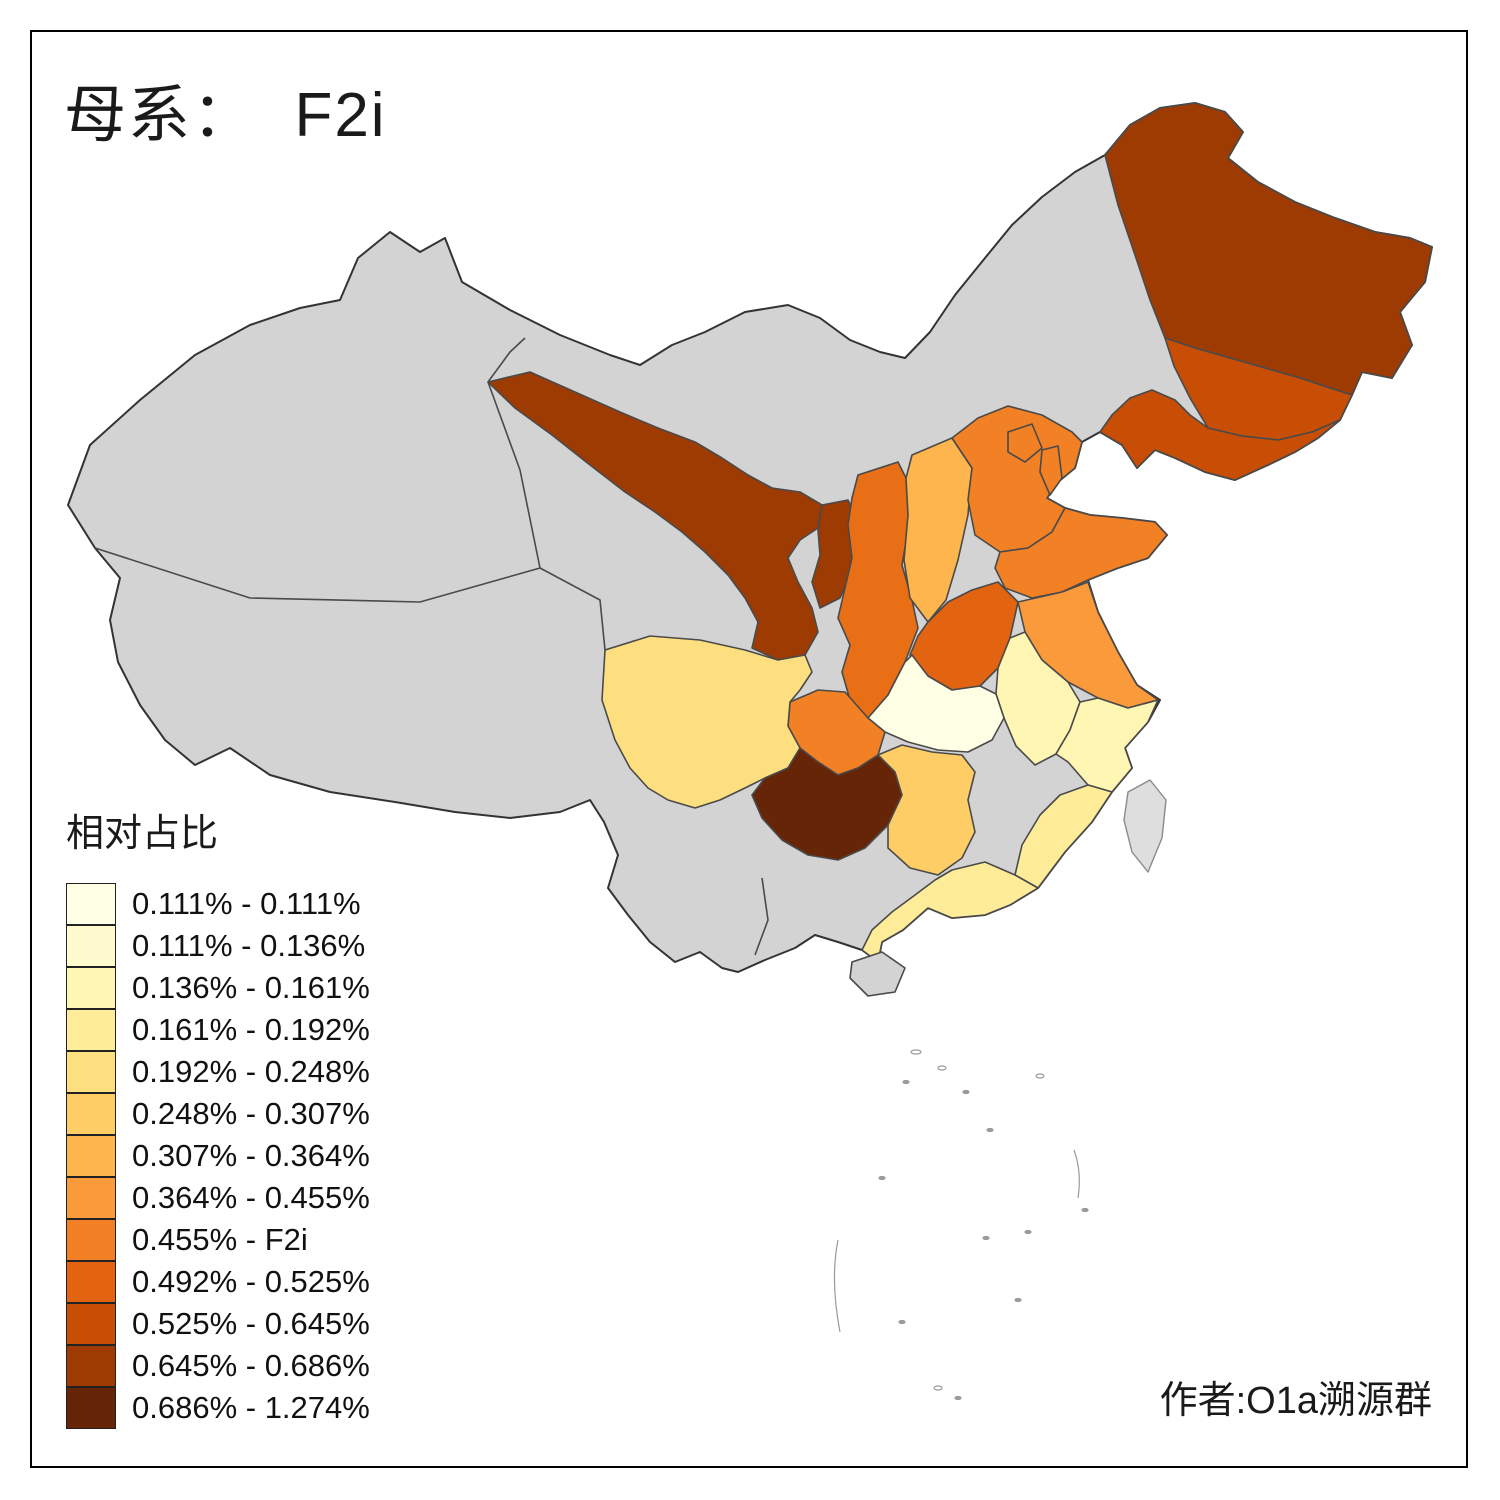 Image resolution: width=1500 pixels, height=1500 pixels. What do you see at coordinates (251, 987) in the screenshot?
I see `legend-label: 0.136% - 0.161%` at bounding box center [251, 987].